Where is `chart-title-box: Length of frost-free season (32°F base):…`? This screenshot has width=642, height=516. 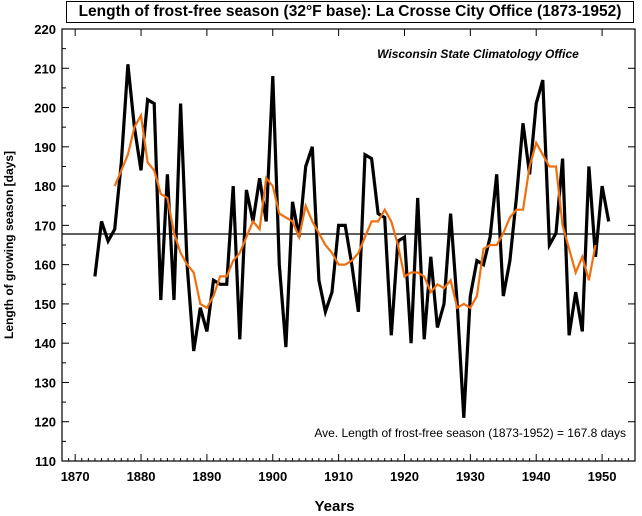 chart-title-box: Length of frost-free season (32°F base):… is located at coordinates (350, 12).